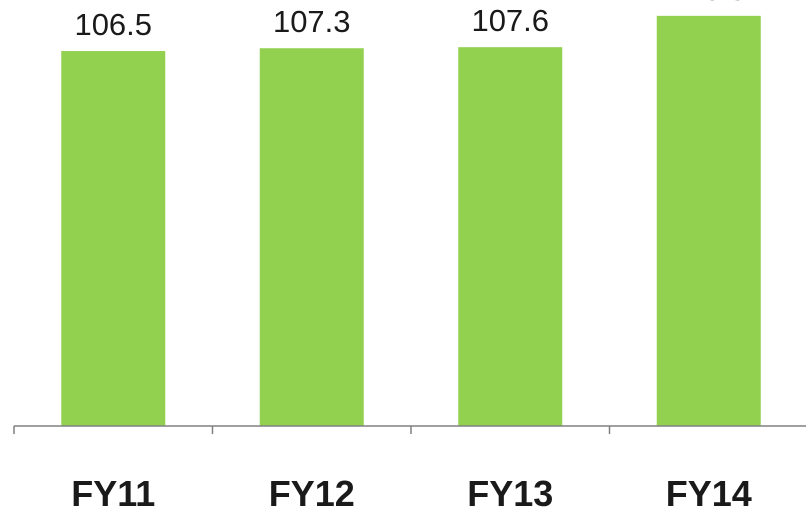 This screenshot has height=507, width=806. I want to click on bar-fy13, so click(510, 237).